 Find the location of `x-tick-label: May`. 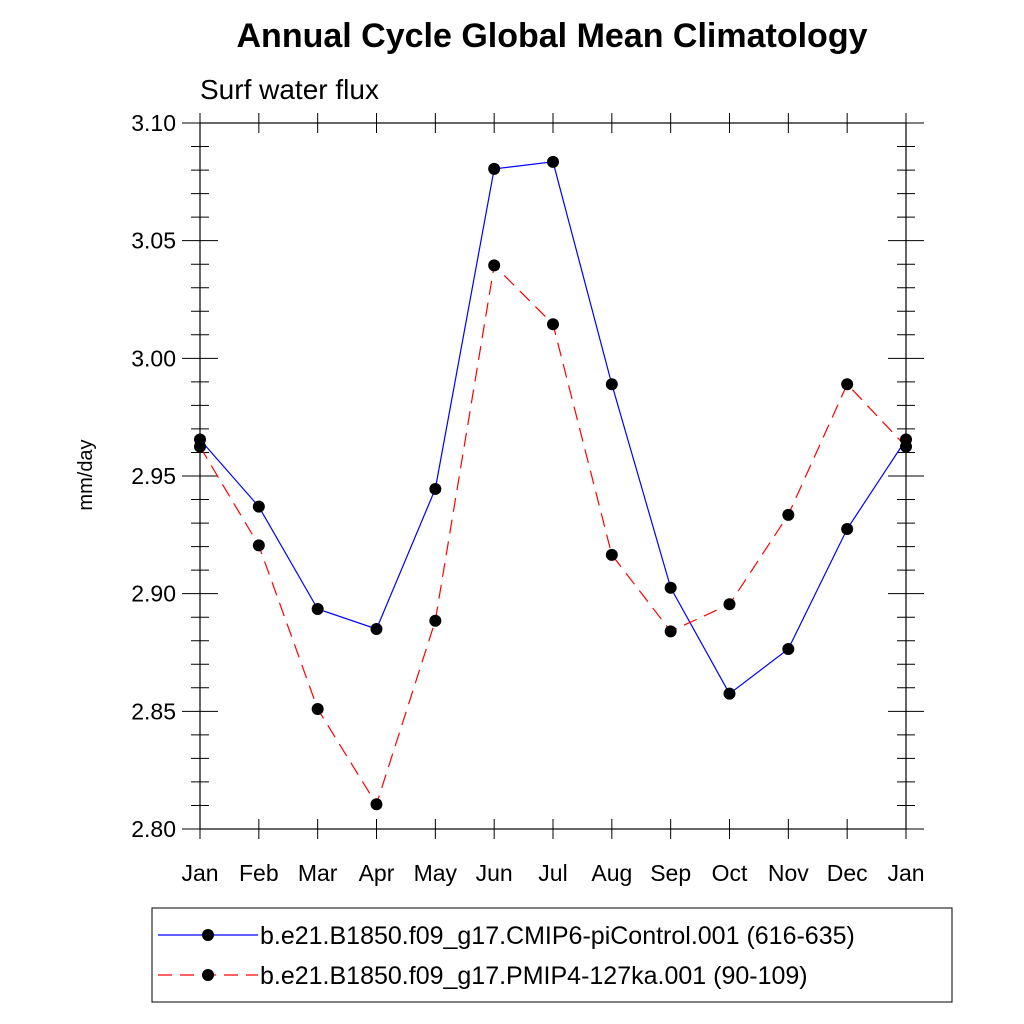

x-tick-label: May is located at coordinates (436, 873).